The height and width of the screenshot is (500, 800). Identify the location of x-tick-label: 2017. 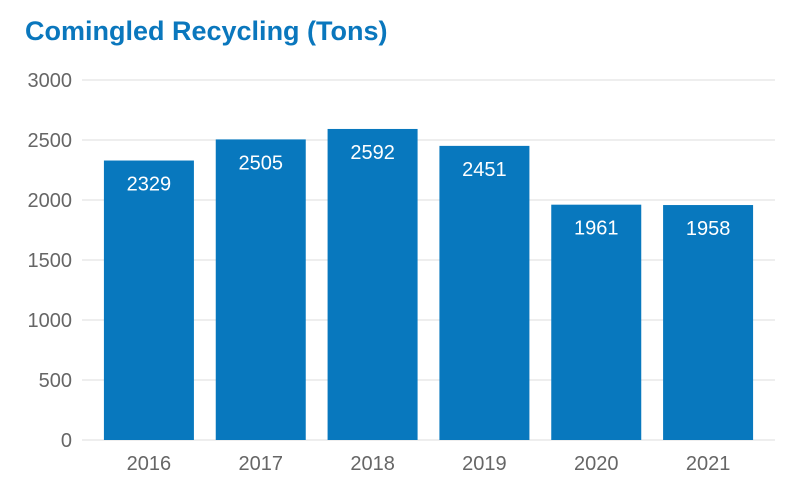
(261, 464).